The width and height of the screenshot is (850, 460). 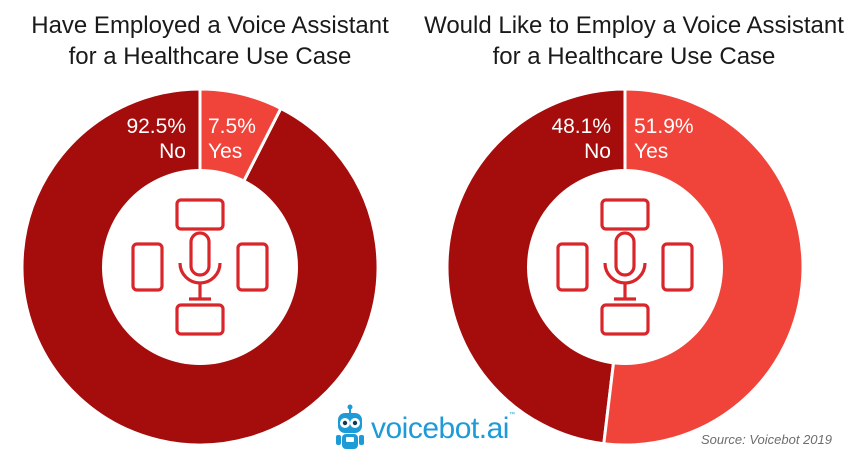 What do you see at coordinates (232, 126) in the screenshot?
I see `chart-1-label-yes-value: 7.5%` at bounding box center [232, 126].